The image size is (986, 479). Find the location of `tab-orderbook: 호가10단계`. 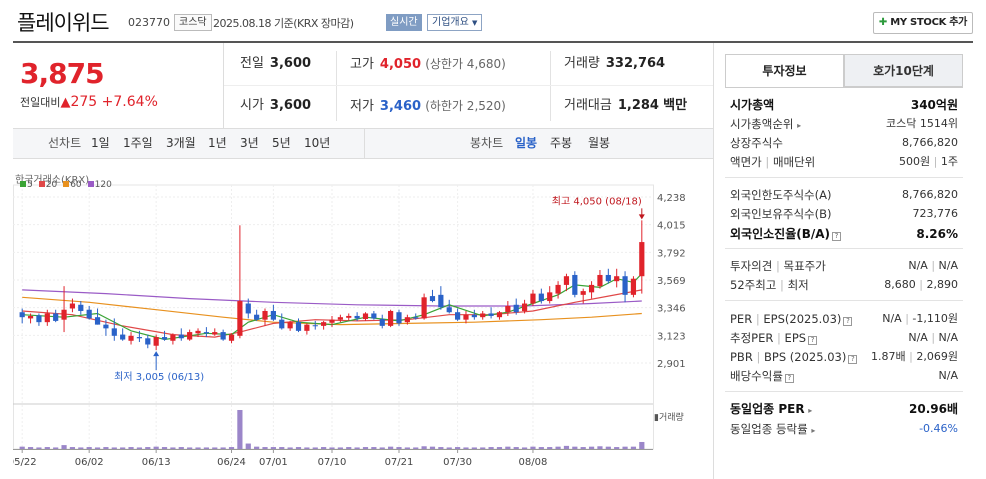

tab-orderbook: 호가10단계 is located at coordinates (903, 70).